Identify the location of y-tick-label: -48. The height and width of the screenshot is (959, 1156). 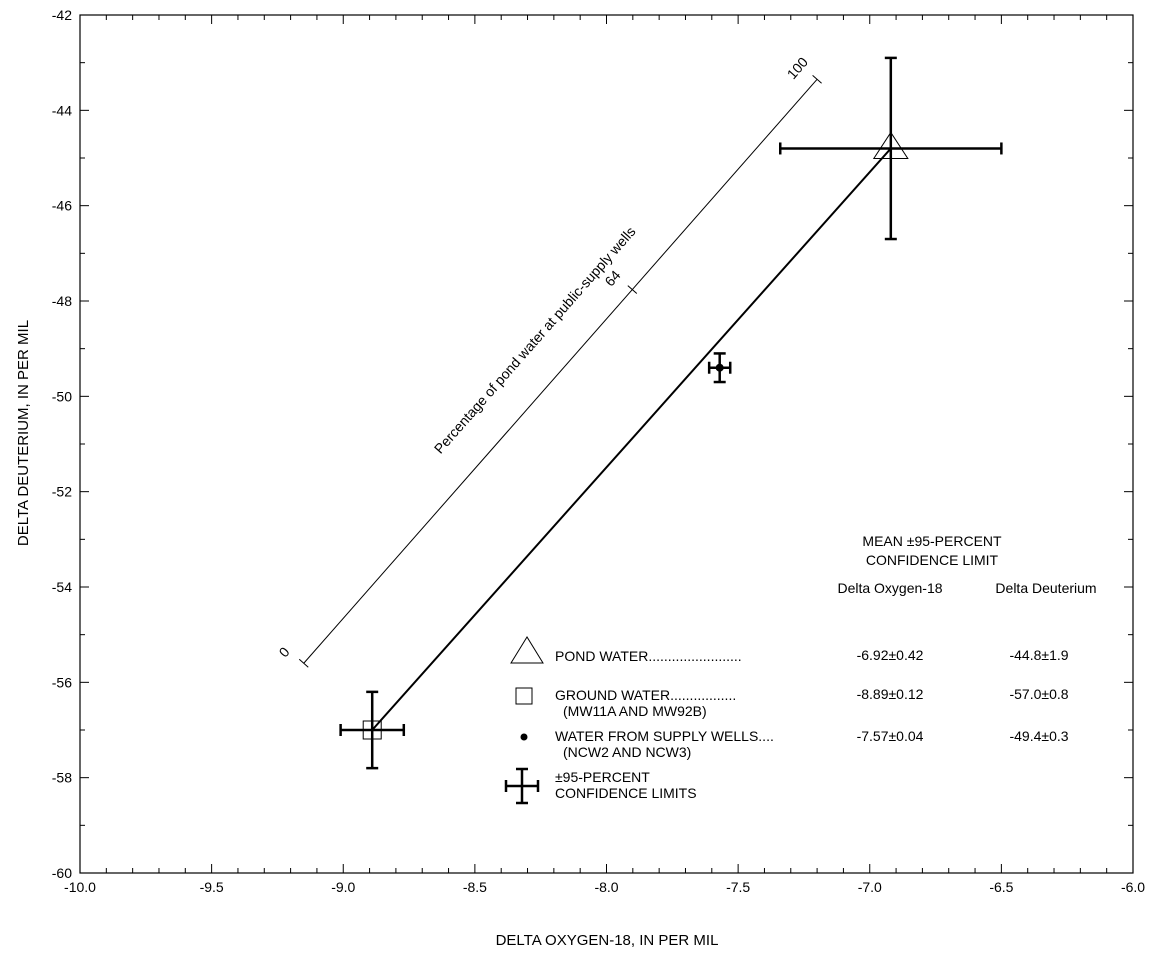
(62, 301).